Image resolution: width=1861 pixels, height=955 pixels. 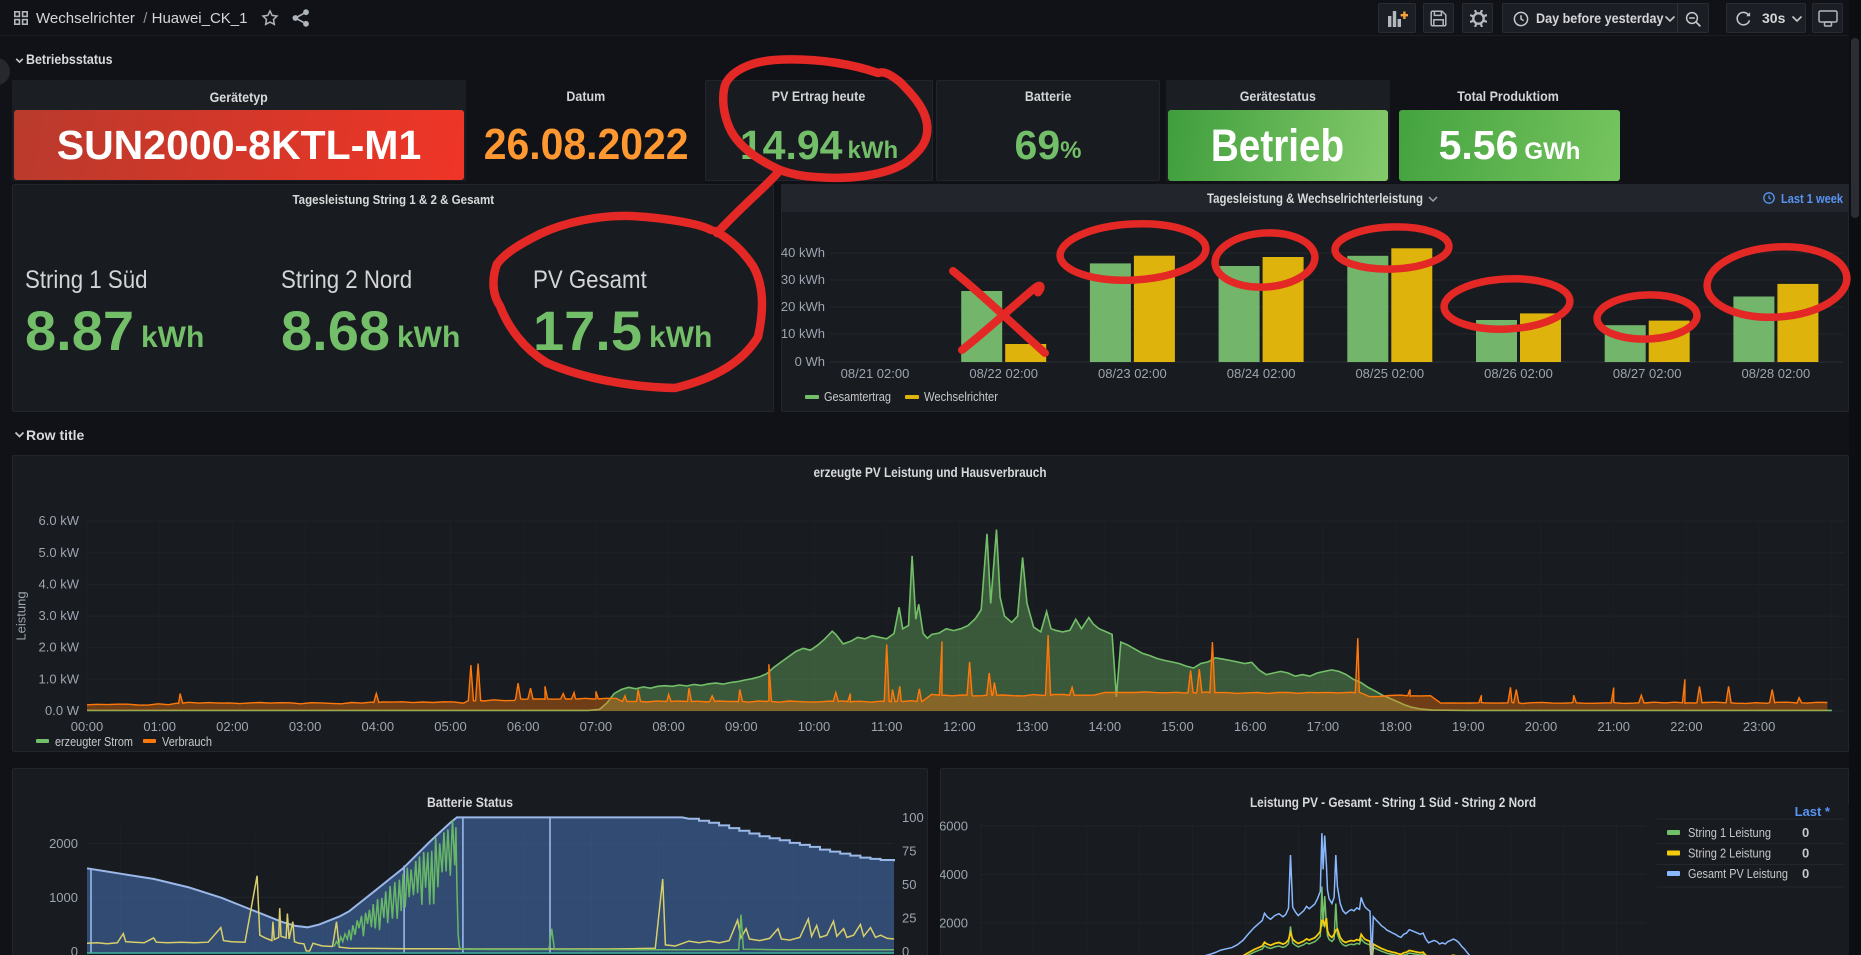 What do you see at coordinates (1813, 811) in the screenshot?
I see `svg-text: Last *` at bounding box center [1813, 811].